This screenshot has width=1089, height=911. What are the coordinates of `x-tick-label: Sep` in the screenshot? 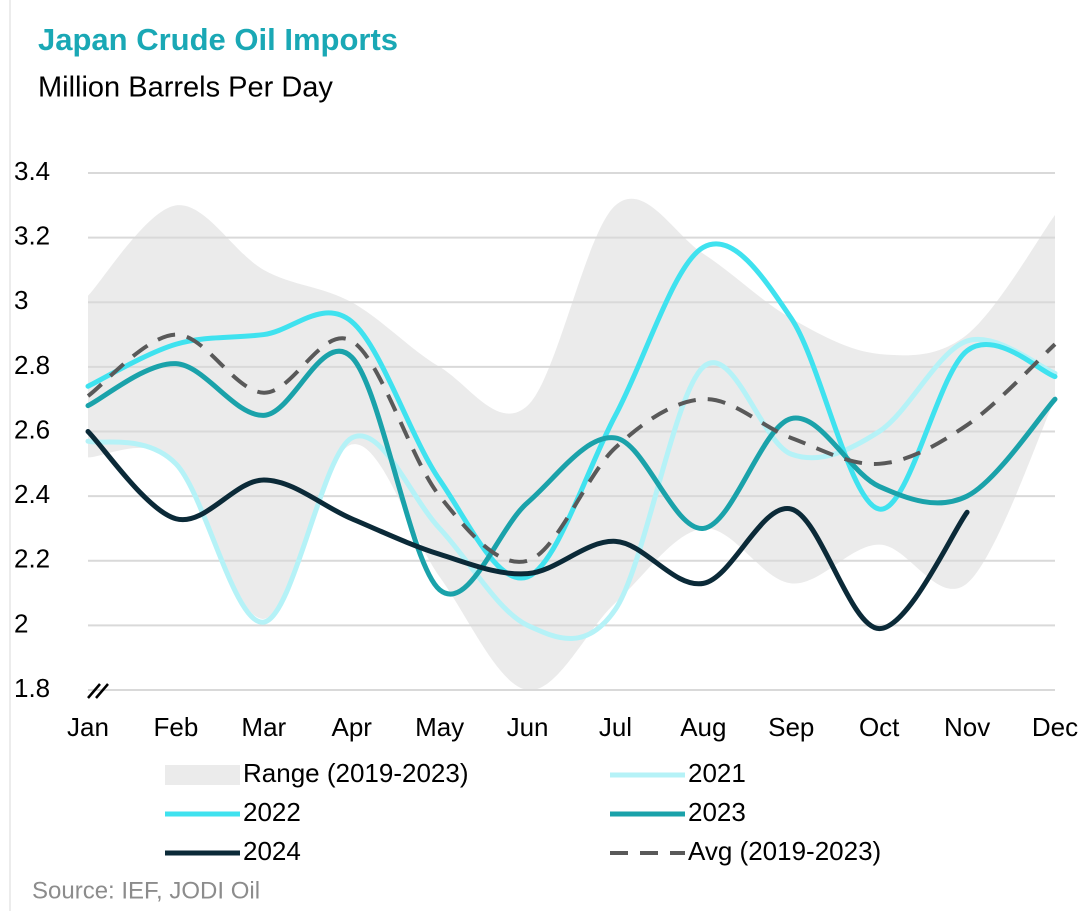 It's located at (791, 727).